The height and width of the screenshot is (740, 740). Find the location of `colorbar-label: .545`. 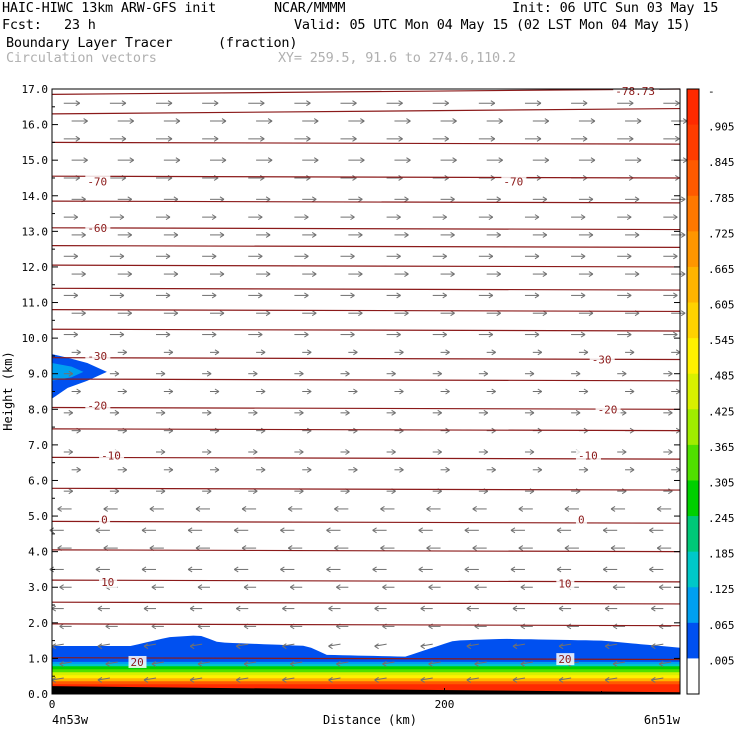

colorbar-label: .545 is located at coordinates (721, 340).